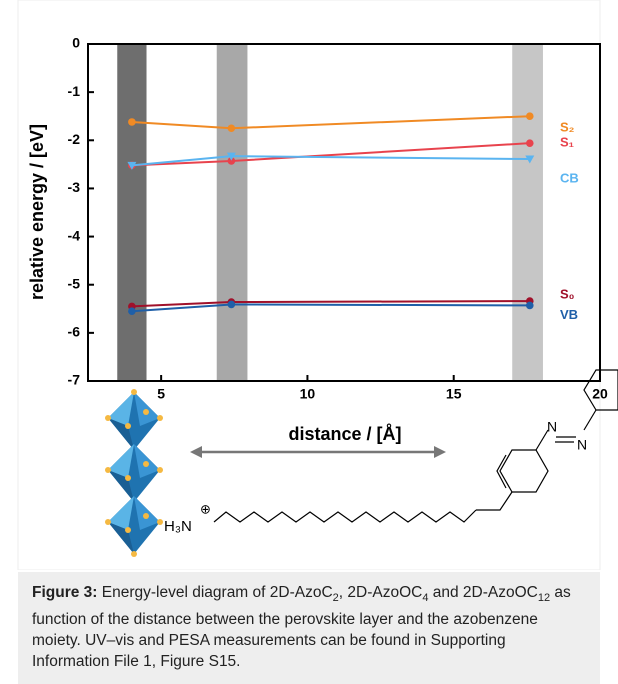 The height and width of the screenshot is (684, 618). What do you see at coordinates (380, 592) in the screenshot?
I see `caption-part: , 2D-AzoOC` at bounding box center [380, 592].